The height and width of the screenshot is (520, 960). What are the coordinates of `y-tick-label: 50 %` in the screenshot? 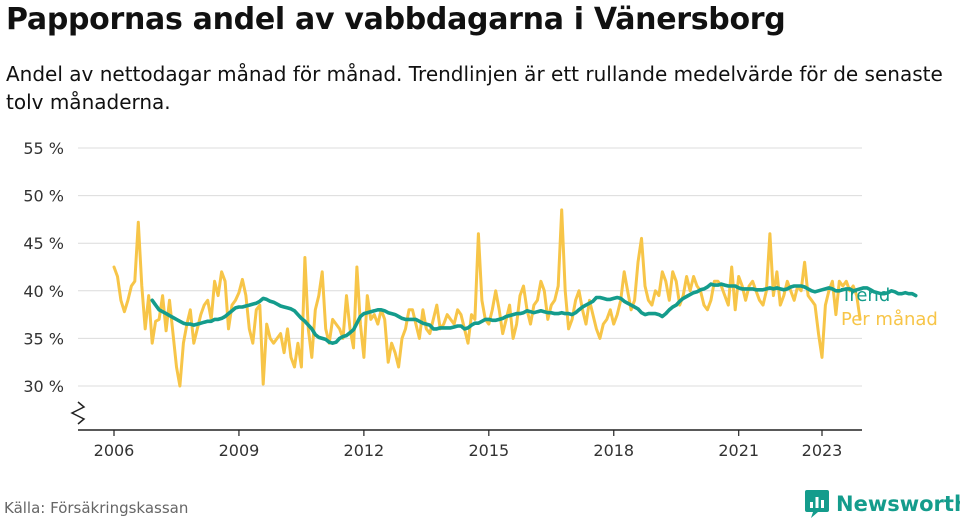 It's located at (43, 196).